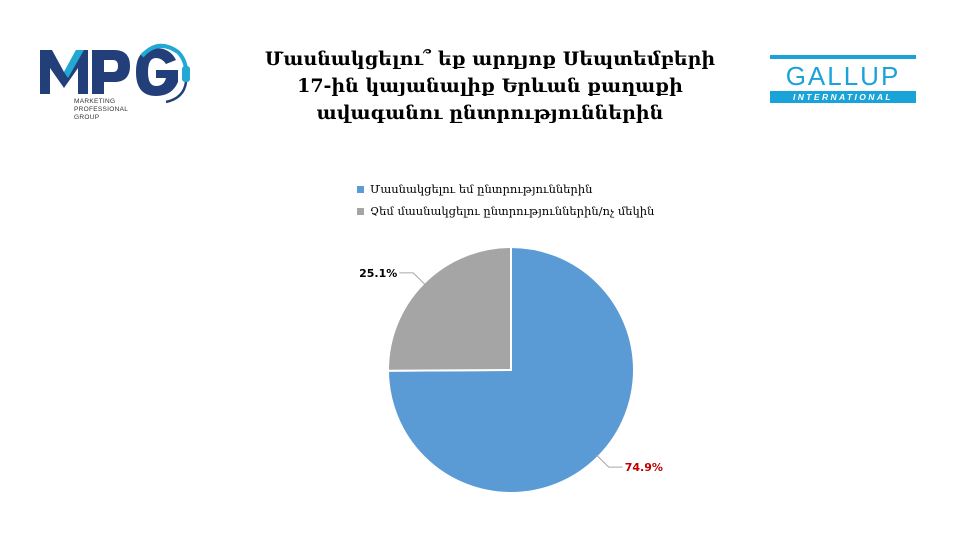 The image size is (960, 540). Describe the element at coordinates (843, 97) in the screenshot. I see `gallup-subtitle: INTERNATIONAL` at that location.